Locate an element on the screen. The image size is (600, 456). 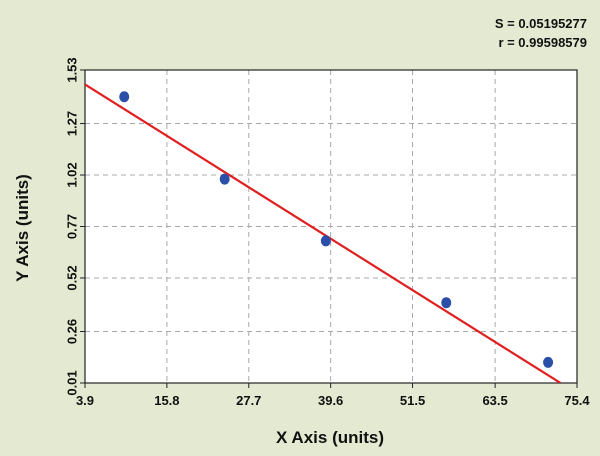
x-tick-label: 75.4 is located at coordinates (577, 400).